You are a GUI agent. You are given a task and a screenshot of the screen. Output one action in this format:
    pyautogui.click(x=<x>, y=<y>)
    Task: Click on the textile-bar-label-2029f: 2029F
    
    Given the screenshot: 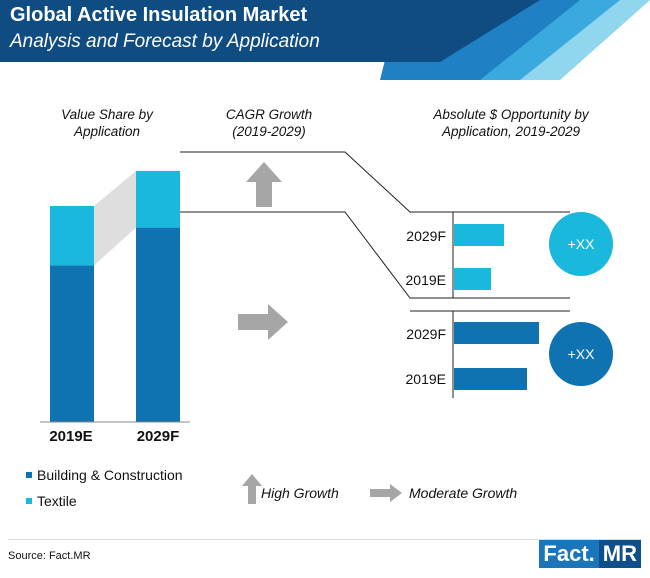 What is the action you would take?
    pyautogui.click(x=426, y=236)
    